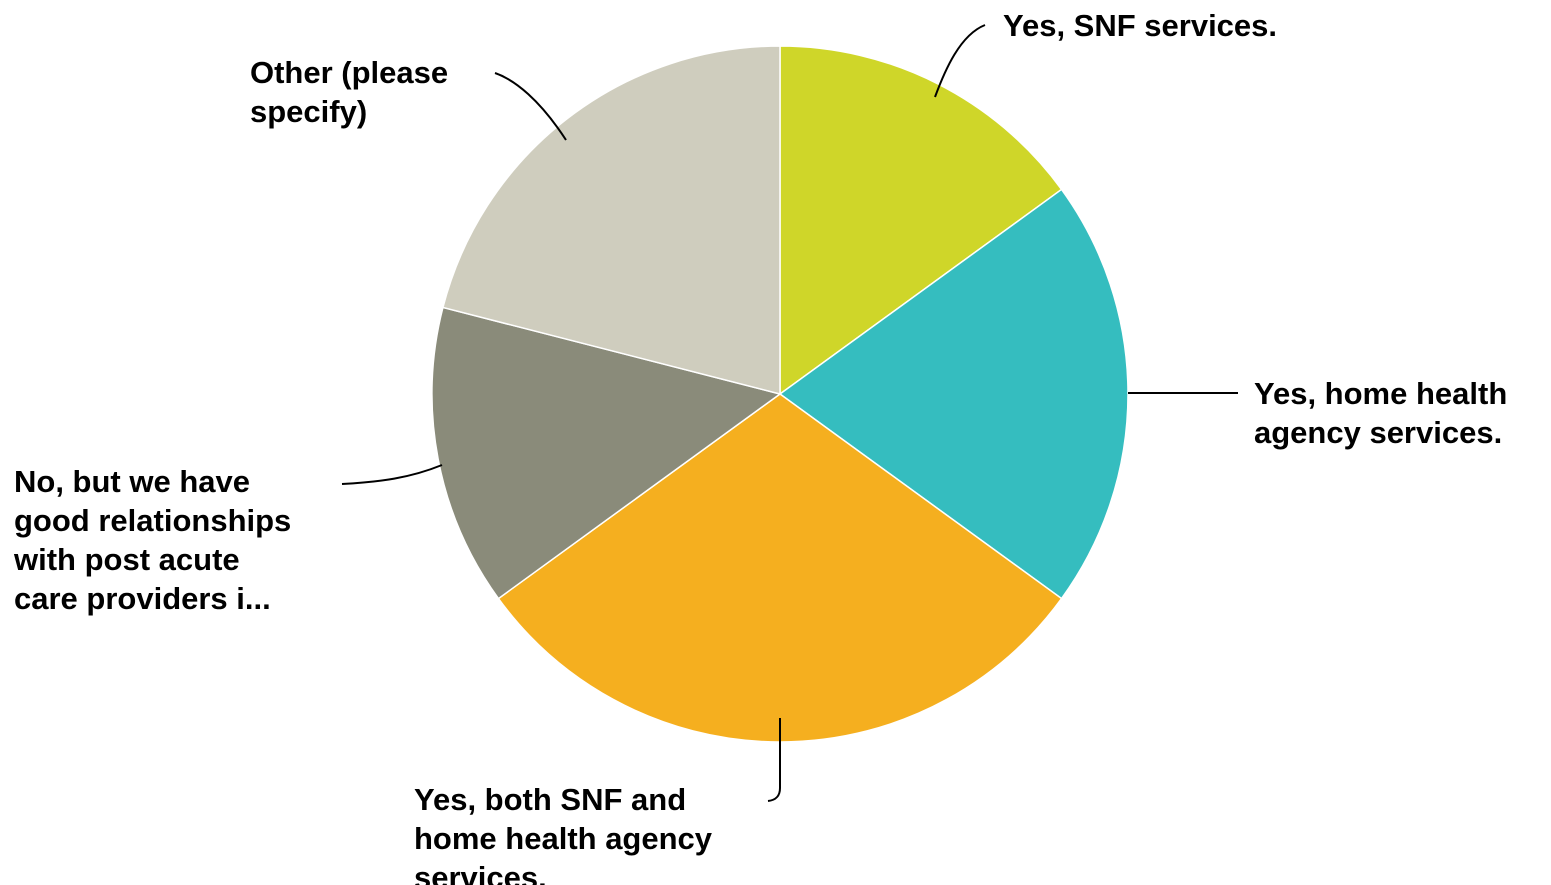 The image size is (1551, 885). What do you see at coordinates (126, 559) in the screenshot?
I see `slice-label-no-but-line-3: with post acute` at bounding box center [126, 559].